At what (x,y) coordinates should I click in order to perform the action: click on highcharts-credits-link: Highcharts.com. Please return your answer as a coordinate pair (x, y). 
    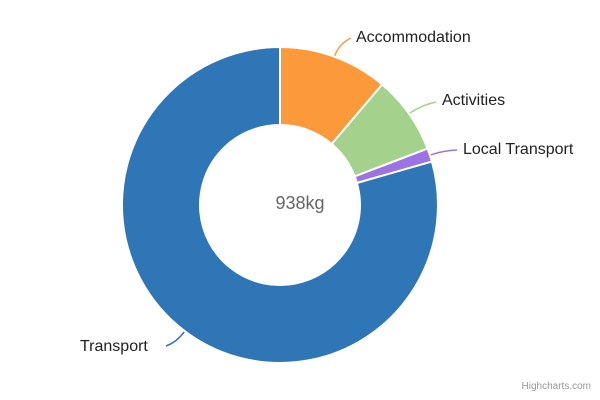
    Looking at the image, I should click on (556, 386).